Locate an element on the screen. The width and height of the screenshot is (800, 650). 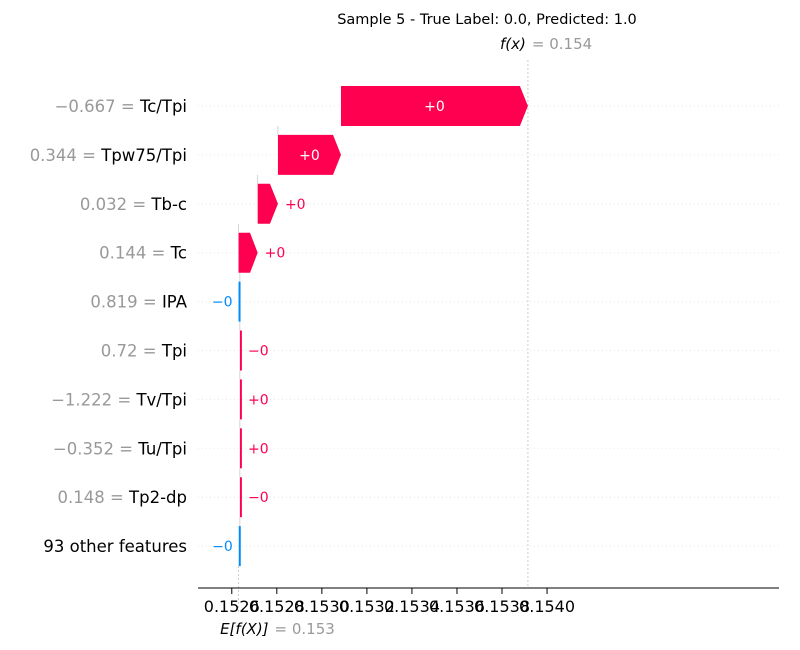
feature-name: Tpi is located at coordinates (174, 351).